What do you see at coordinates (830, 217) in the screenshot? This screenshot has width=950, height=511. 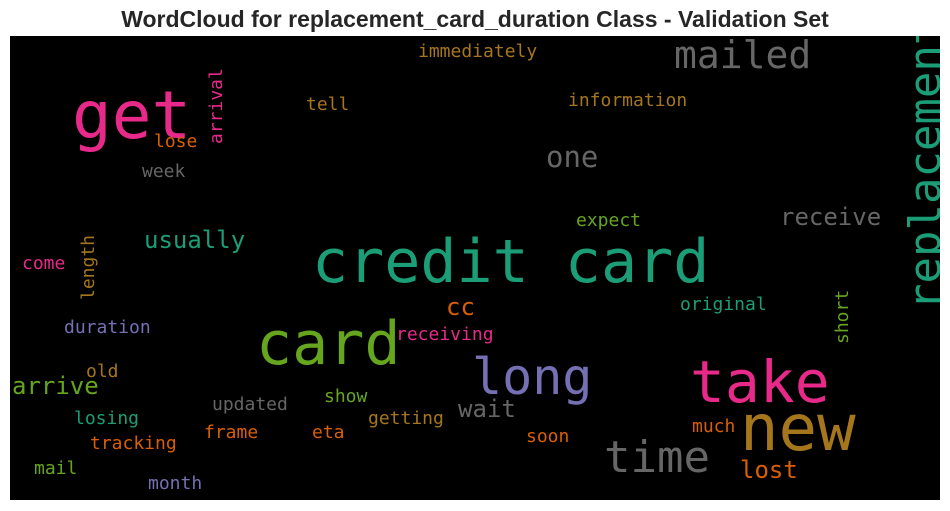 I see `word-receive: receive` at bounding box center [830, 217].